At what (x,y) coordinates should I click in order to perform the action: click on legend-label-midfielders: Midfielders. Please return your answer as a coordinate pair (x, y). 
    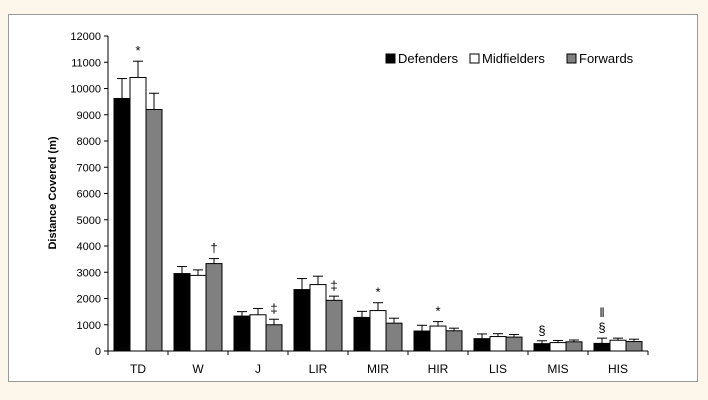
    Looking at the image, I should click on (513, 58).